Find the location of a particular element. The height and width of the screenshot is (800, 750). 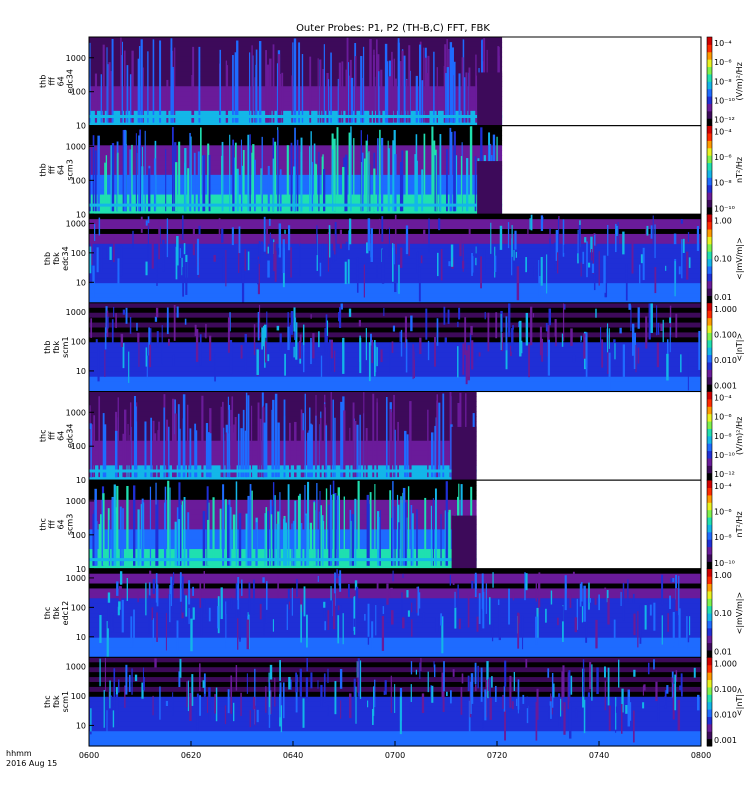

date-label: 2016 Aug 15 is located at coordinates (31, 763).